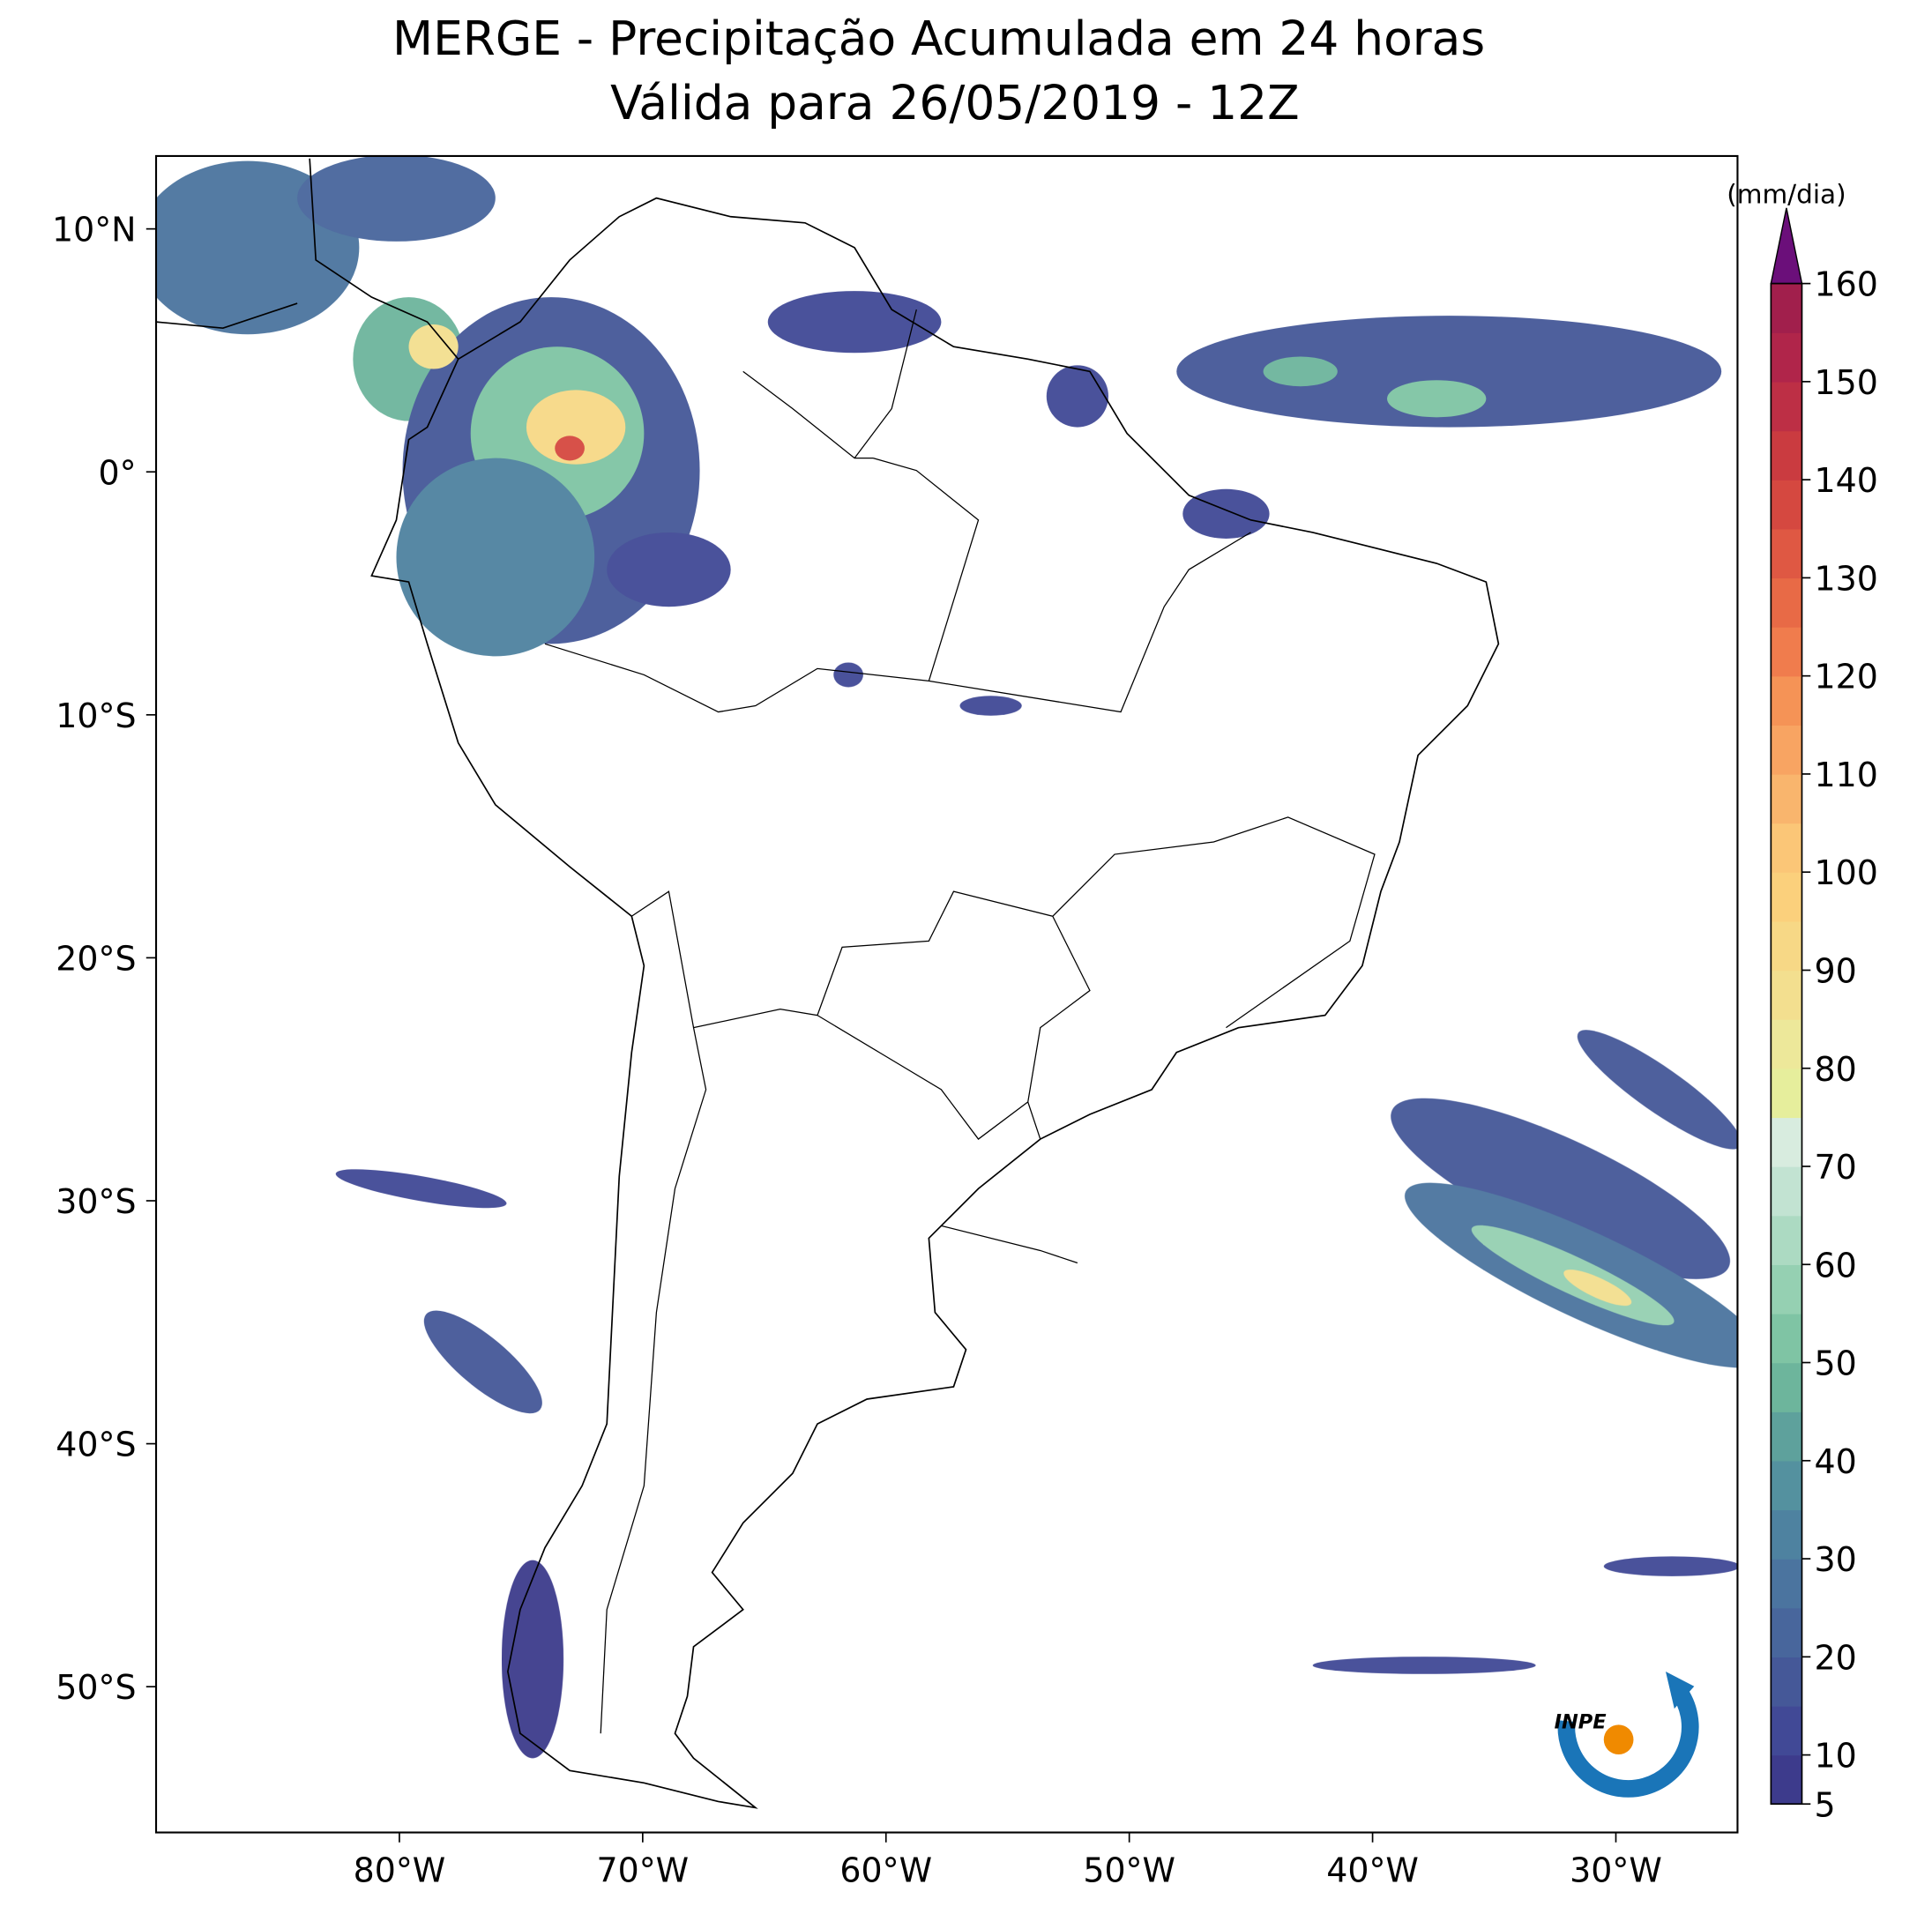  I want to click on colorbar-tick-label: 130, so click(1846, 578).